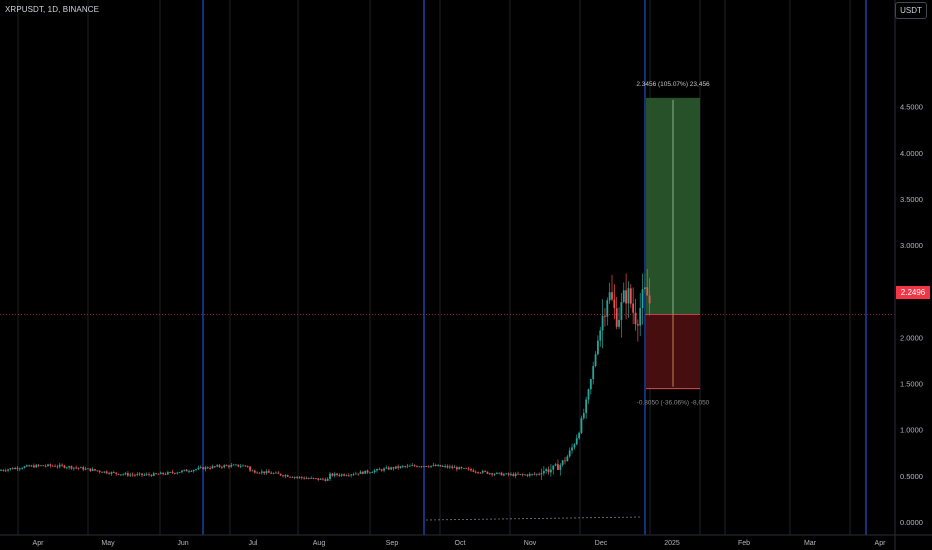 The image size is (932, 550). I want to click on last-price-tag: 2.2496, so click(913, 292).